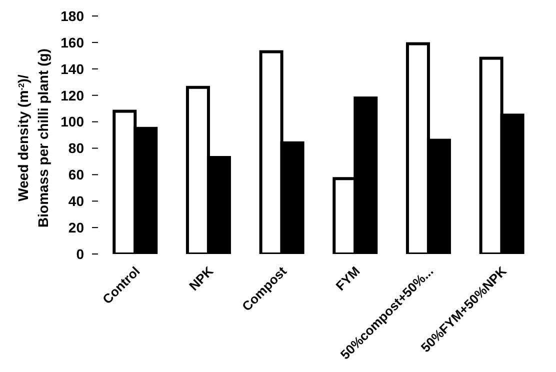 The width and height of the screenshot is (556, 372). I want to click on y-tick-label: 100, so click(72, 122).